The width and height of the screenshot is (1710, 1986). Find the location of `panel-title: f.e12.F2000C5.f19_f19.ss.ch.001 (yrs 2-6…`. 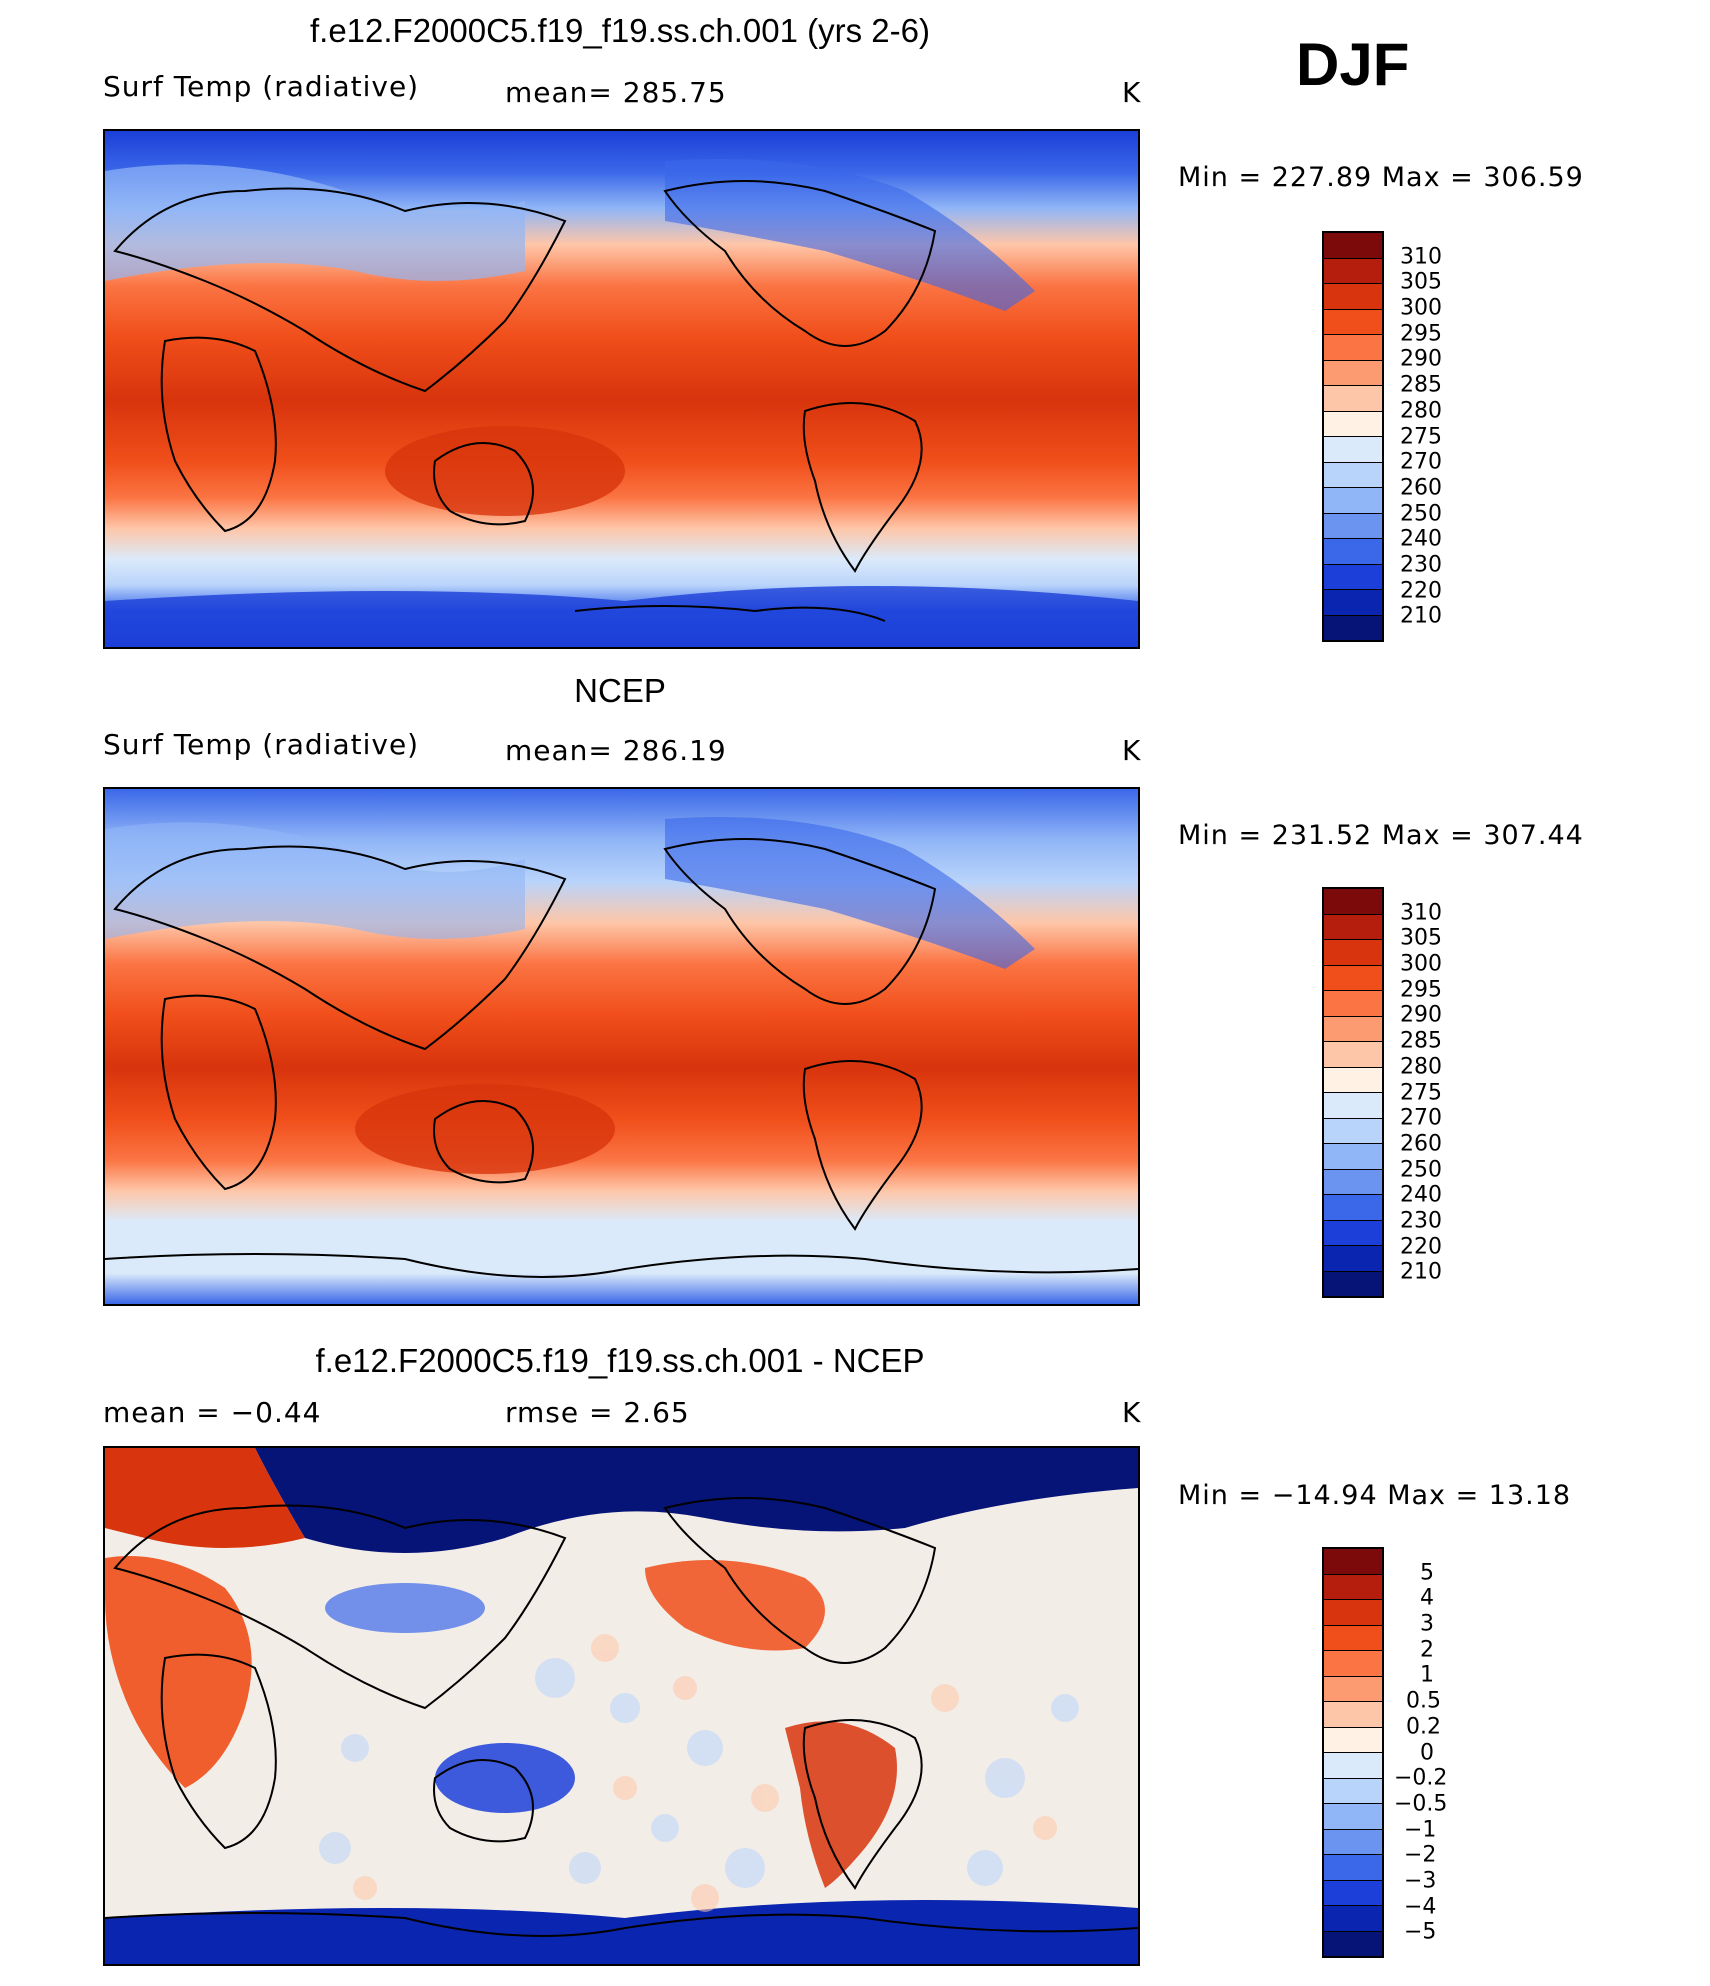

panel-title: f.e12.F2000C5.f19_f19.ss.ch.001 (yrs 2-6… is located at coordinates (619, 30).